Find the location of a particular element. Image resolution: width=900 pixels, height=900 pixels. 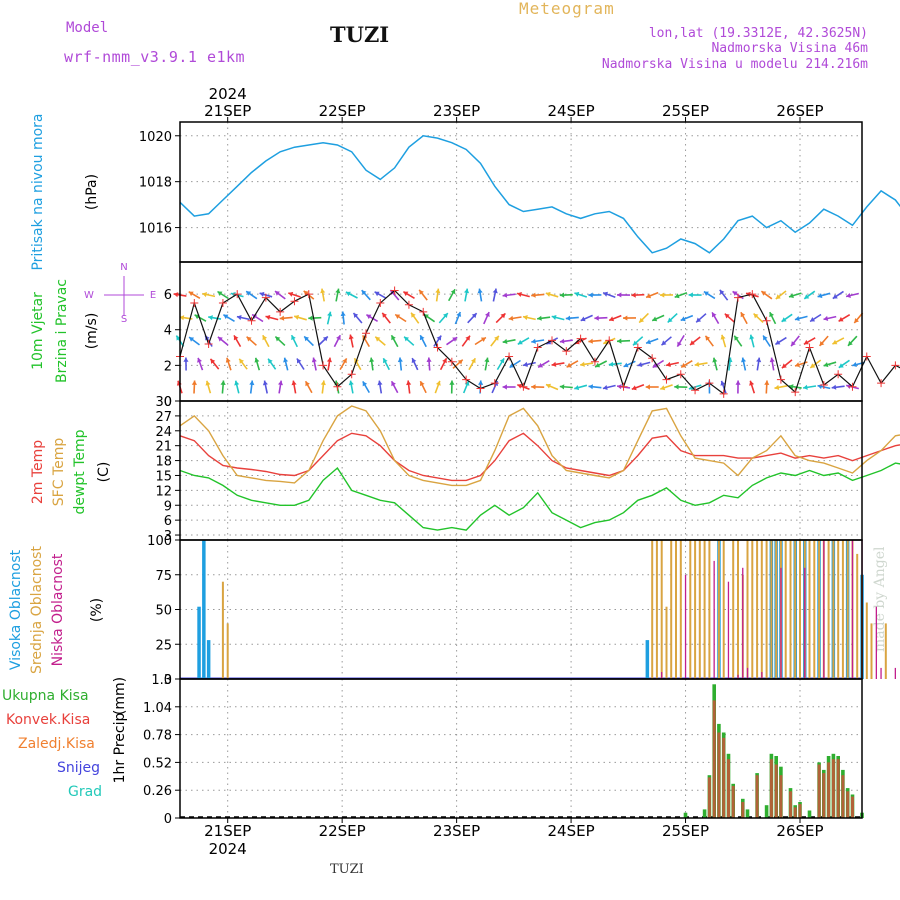

wind-panel-bg is located at coordinates (521, 331).